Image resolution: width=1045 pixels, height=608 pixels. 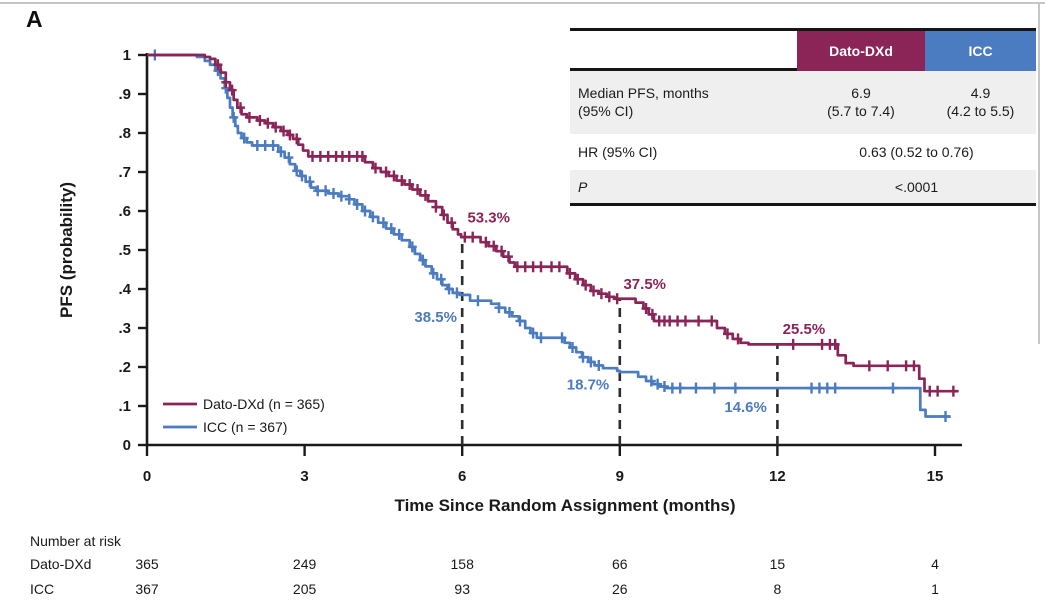 I want to click on annotation-labels: 53.3% 38.5% 37.5% 18.7% 25.5% 14.6%, so click(x=619, y=313).